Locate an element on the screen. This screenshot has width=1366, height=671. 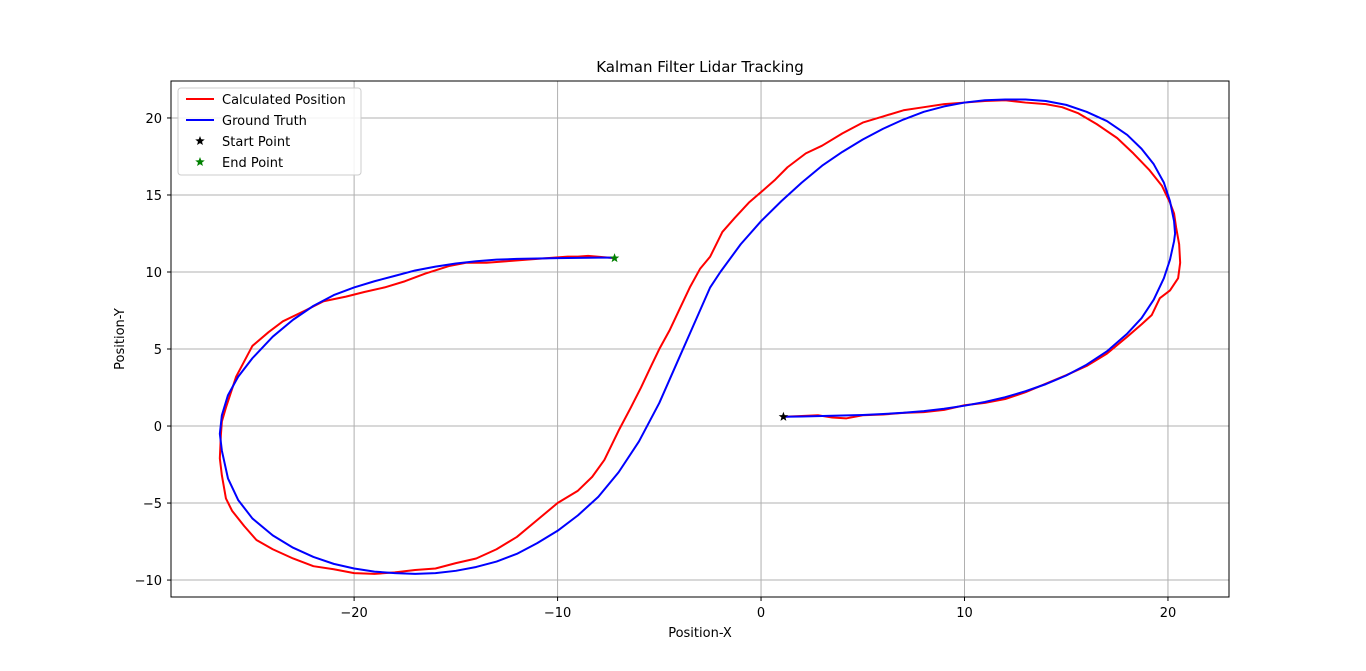
y-tick-label: −10 is located at coordinates (148, 581).